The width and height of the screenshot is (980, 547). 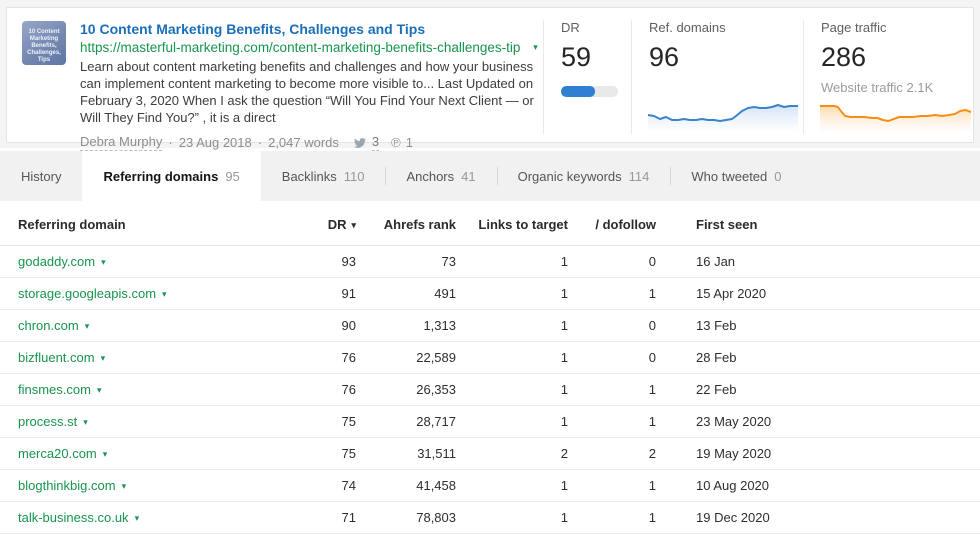 I want to click on domain-link: chron.com ▾, so click(x=54, y=325).